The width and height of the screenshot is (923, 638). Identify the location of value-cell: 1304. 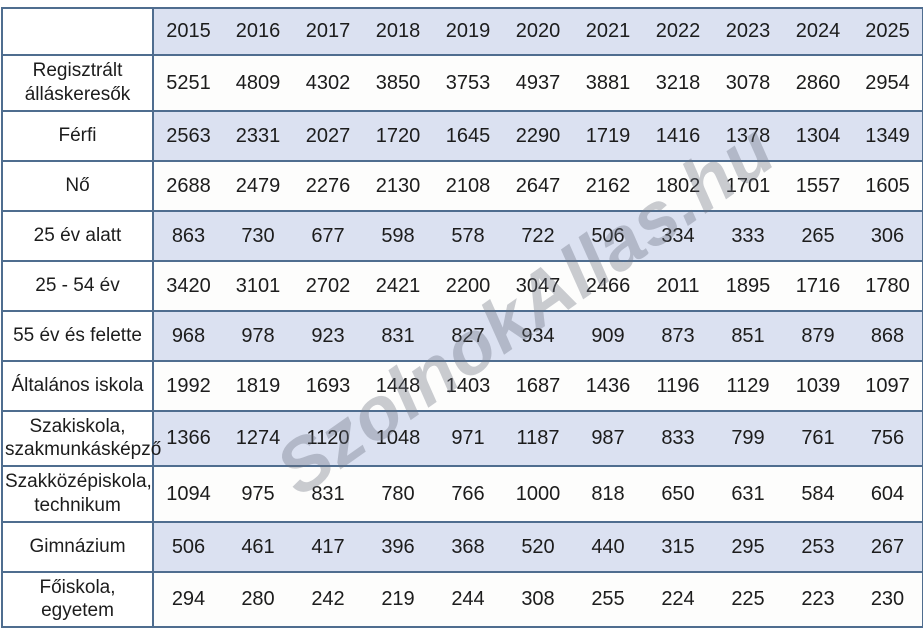
(818, 135).